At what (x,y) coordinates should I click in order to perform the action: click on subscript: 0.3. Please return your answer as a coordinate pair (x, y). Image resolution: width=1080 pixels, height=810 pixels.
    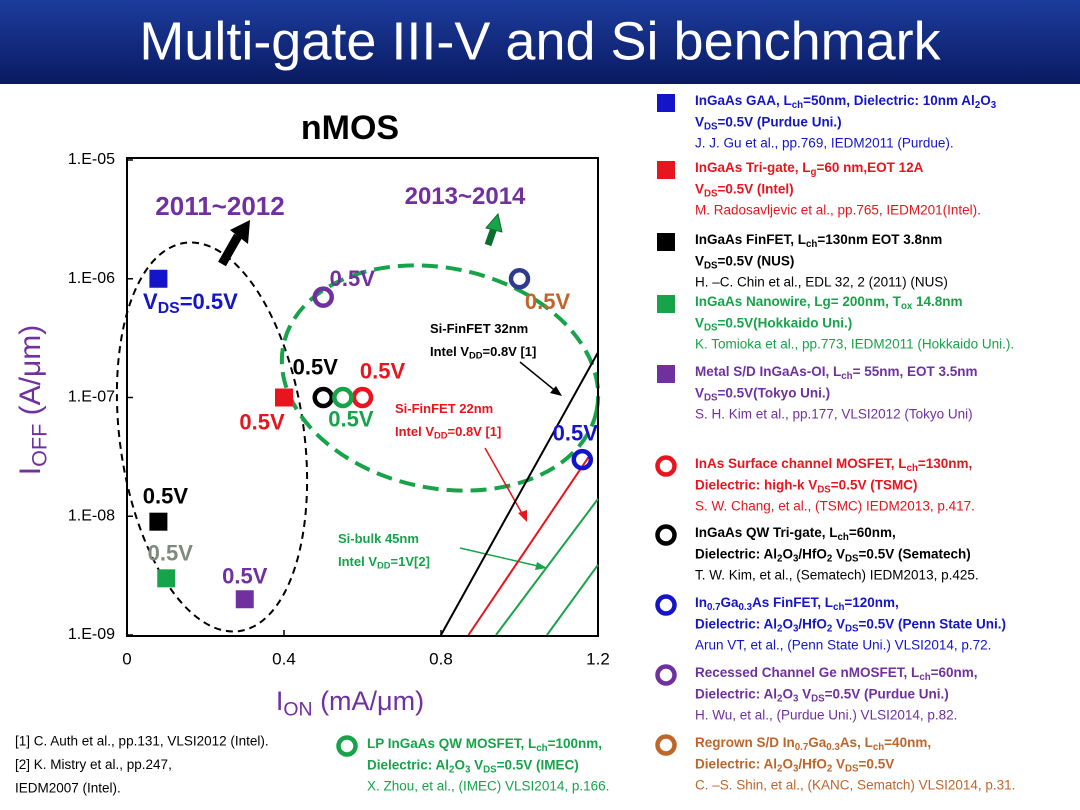
    Looking at the image, I should click on (746, 606).